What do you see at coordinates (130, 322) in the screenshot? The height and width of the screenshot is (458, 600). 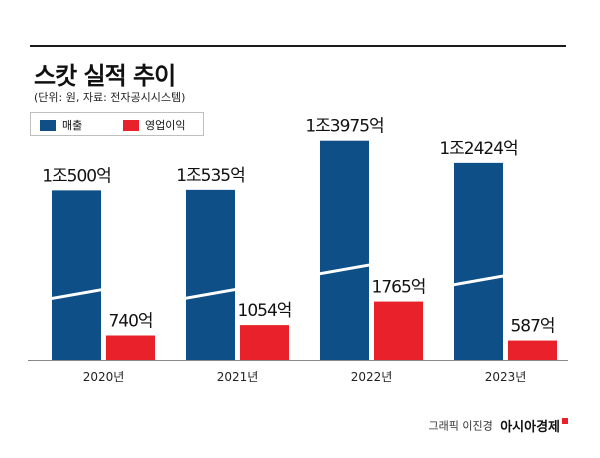 I see `operating-profit-value-label: 740억` at bounding box center [130, 322].